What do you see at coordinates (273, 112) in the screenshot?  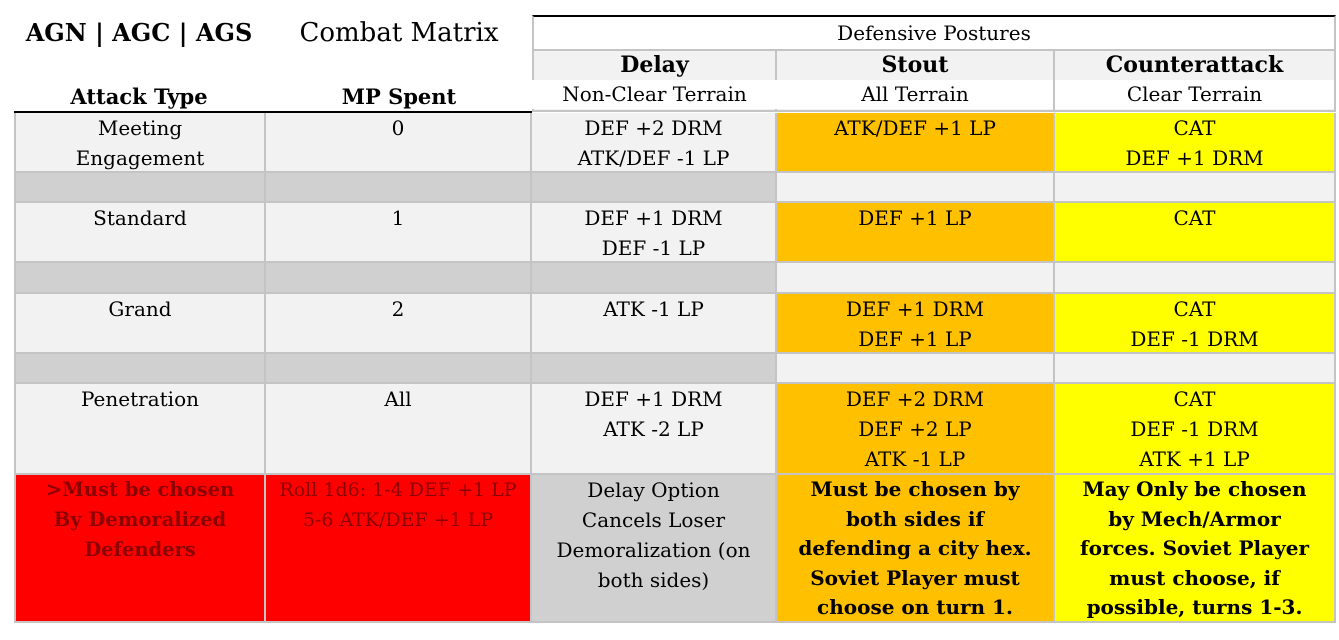 I see `header-divider` at bounding box center [273, 112].